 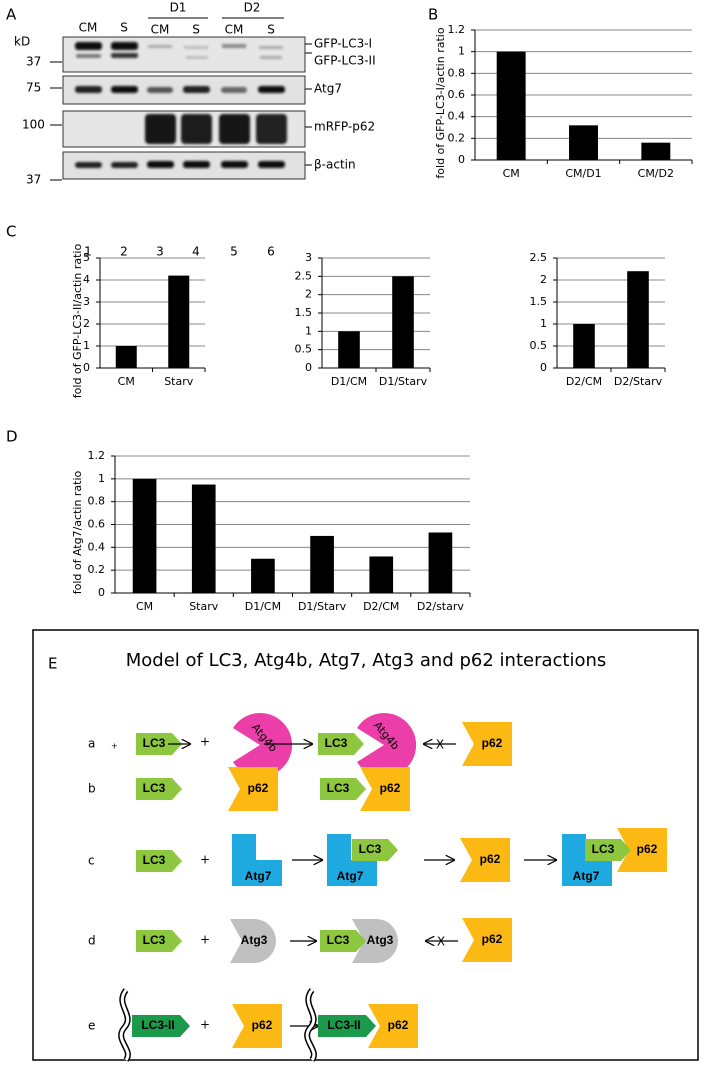 What do you see at coordinates (77, 321) in the screenshot?
I see `y-axis-label: fold of GFP-LC3-II/actin ratio` at bounding box center [77, 321].